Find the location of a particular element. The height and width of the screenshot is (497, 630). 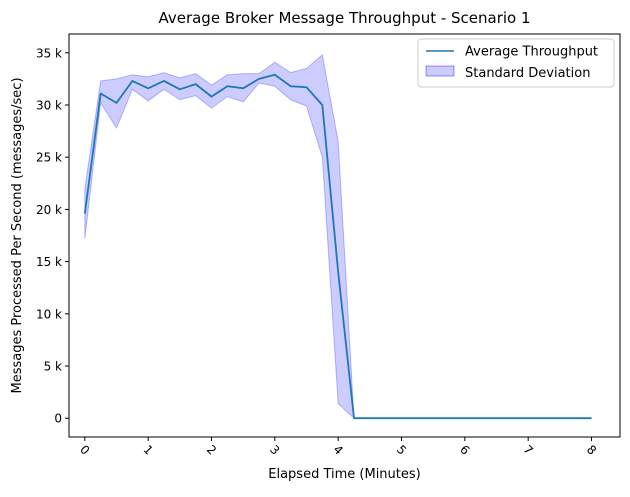

legend: Average Throughput Standard Deviation is located at coordinates (516, 63).